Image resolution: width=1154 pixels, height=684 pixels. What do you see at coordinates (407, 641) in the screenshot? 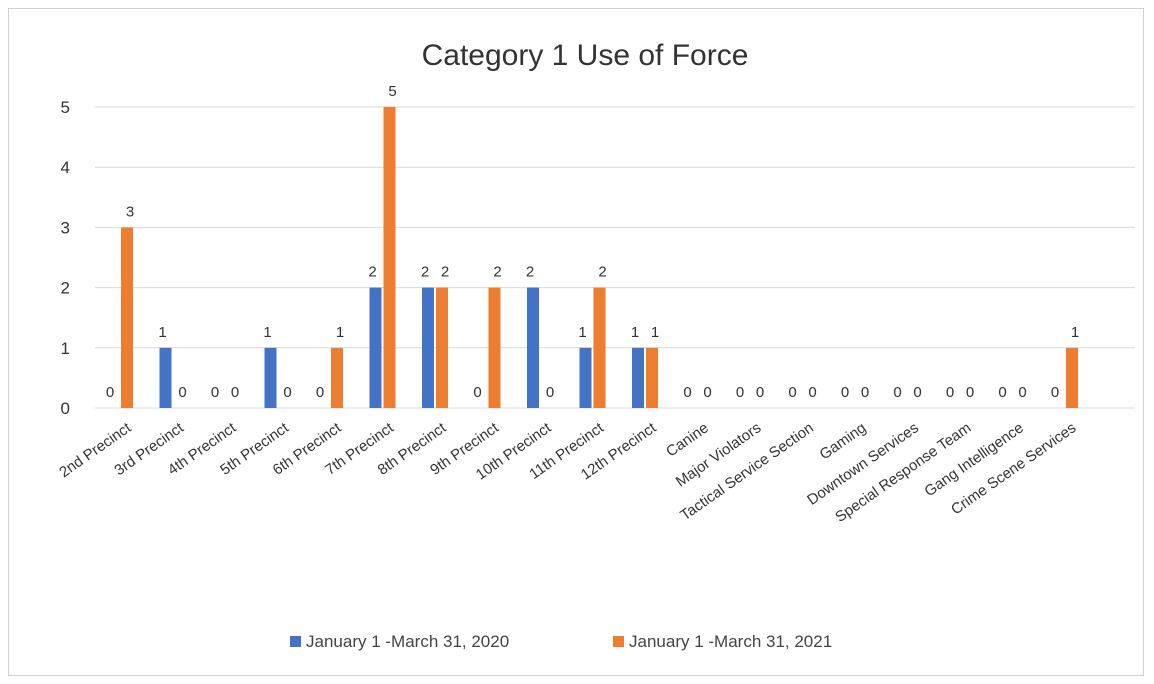
I see `legend-label: January 1 -March 31, 2020` at bounding box center [407, 641].